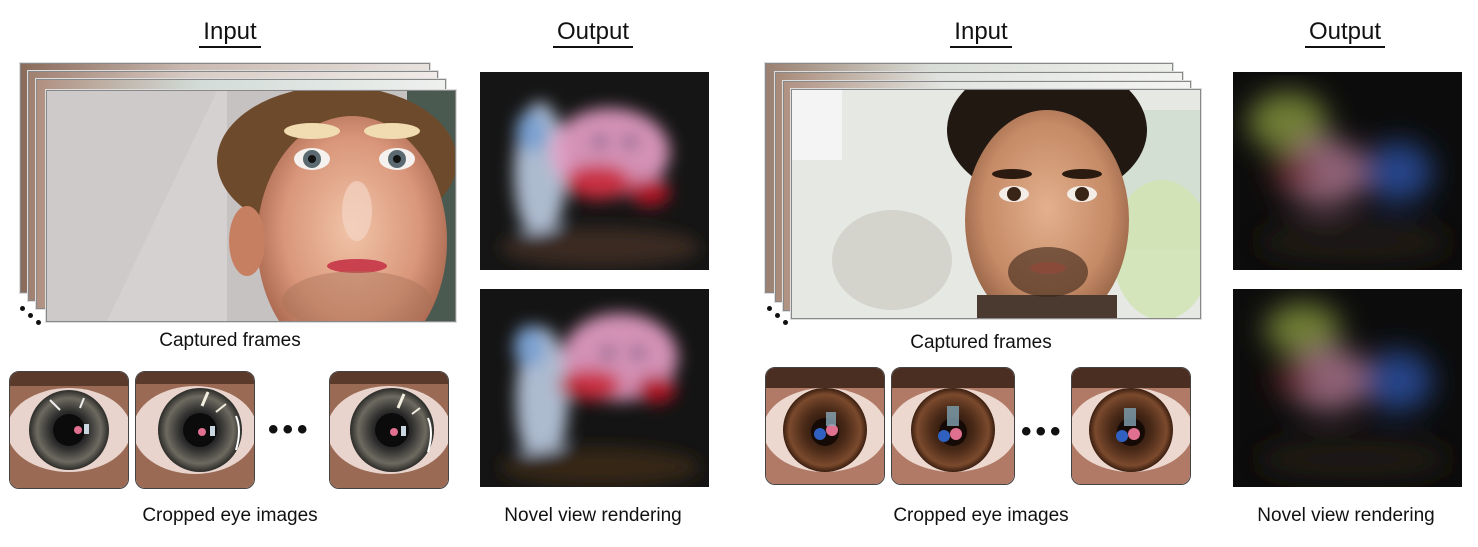 This screenshot has width=1478, height=547. Describe the element at coordinates (981, 33) in the screenshot. I see `input-heading-2: Input` at that location.